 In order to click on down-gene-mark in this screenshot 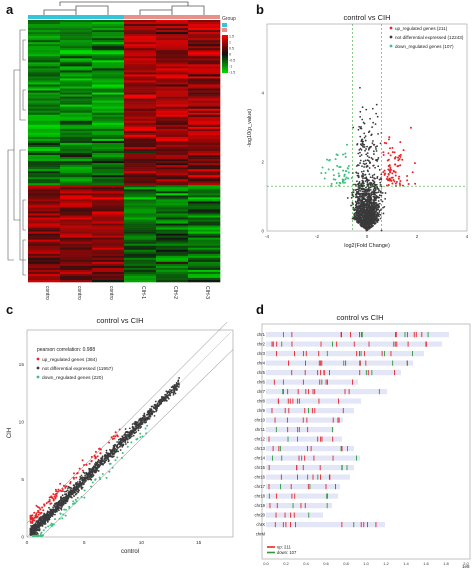, I will do `click(361, 354)`.